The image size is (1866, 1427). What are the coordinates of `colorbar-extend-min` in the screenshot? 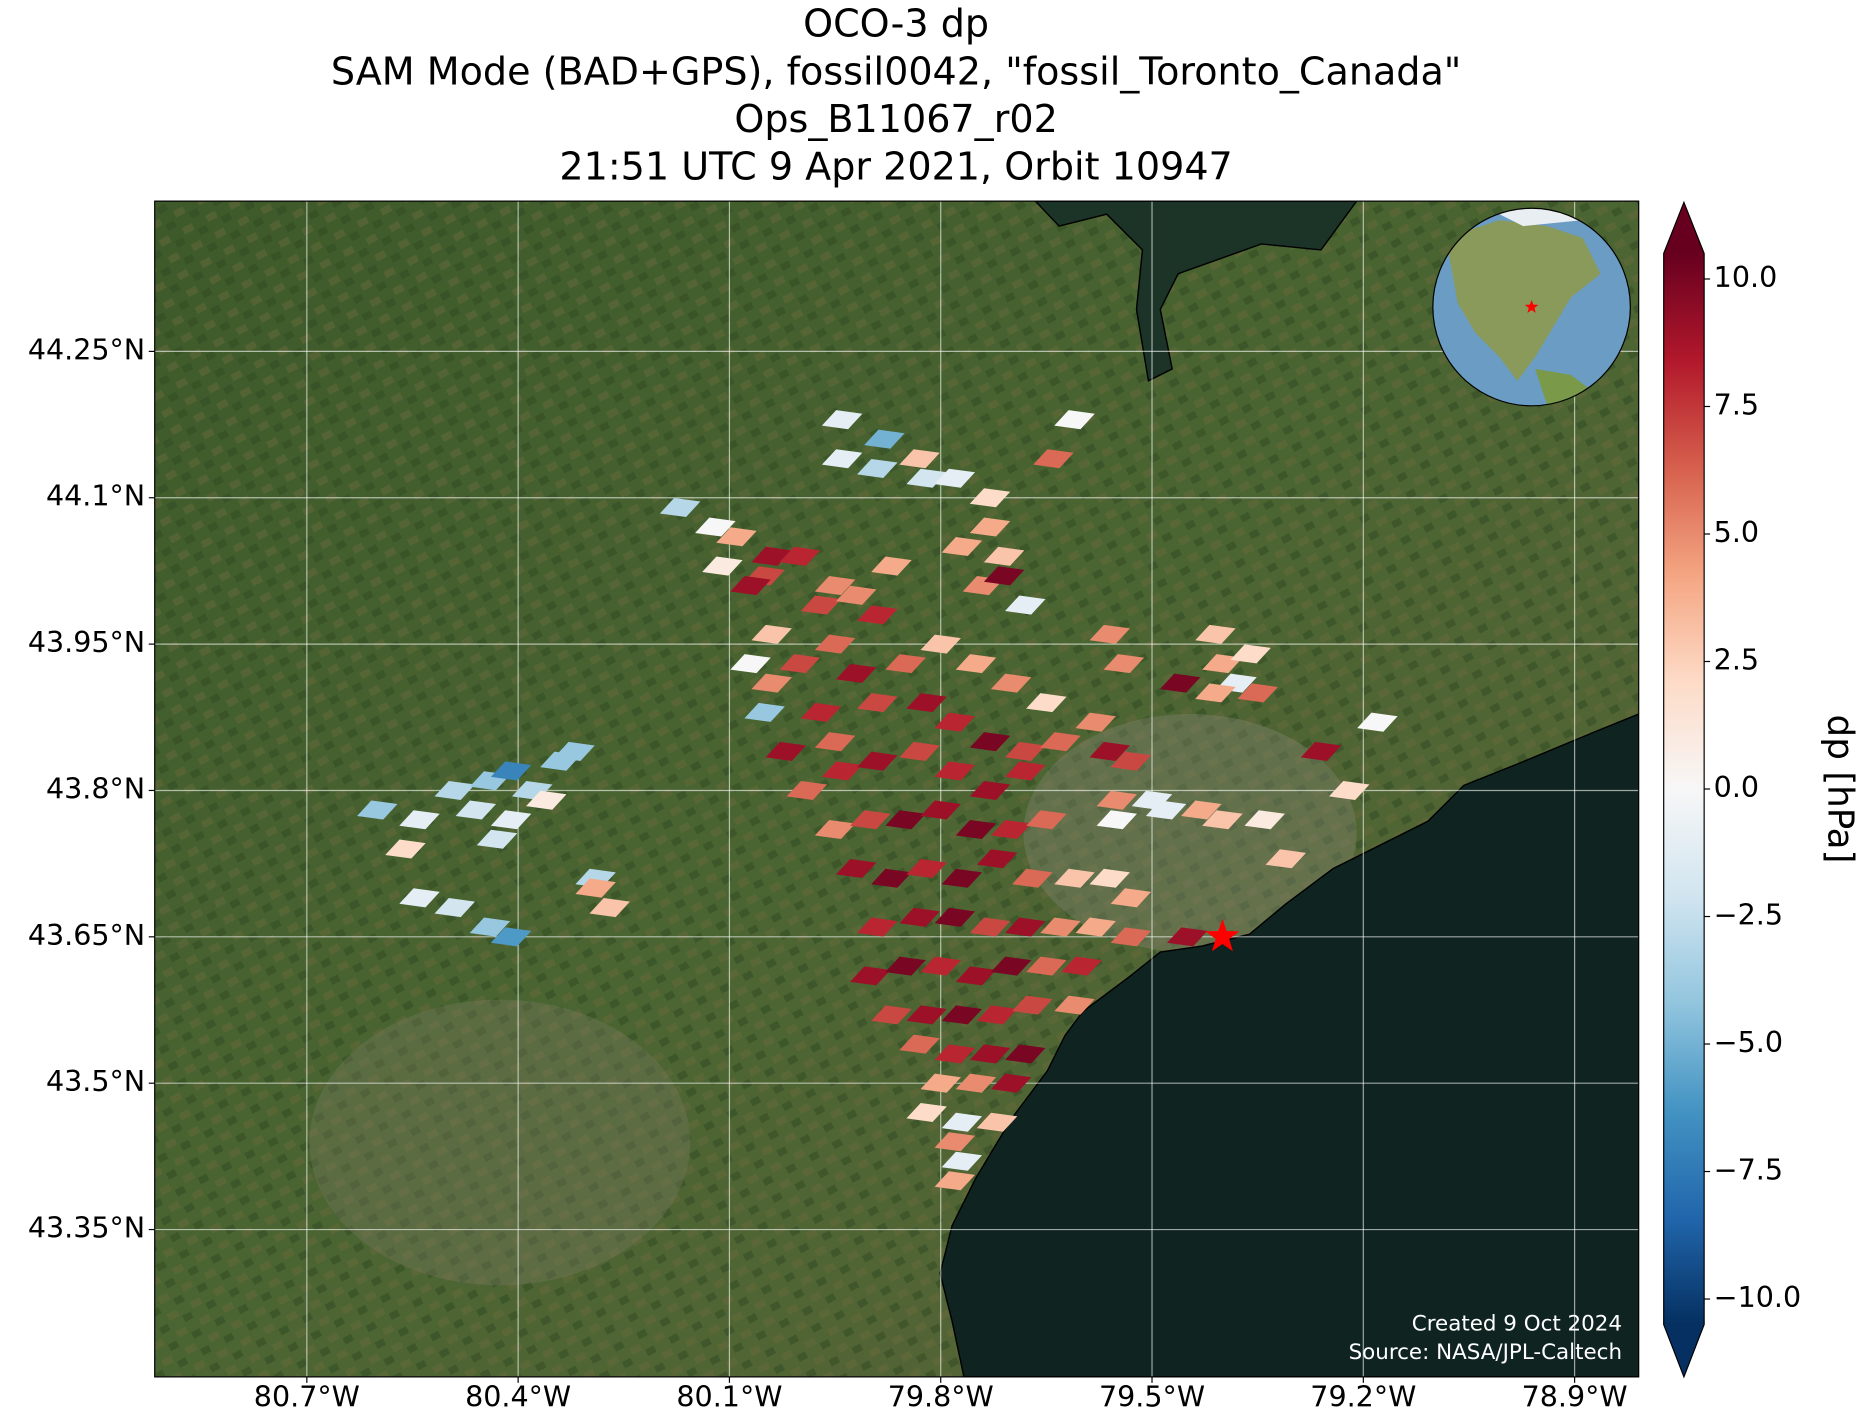 It's located at (1684, 1350).